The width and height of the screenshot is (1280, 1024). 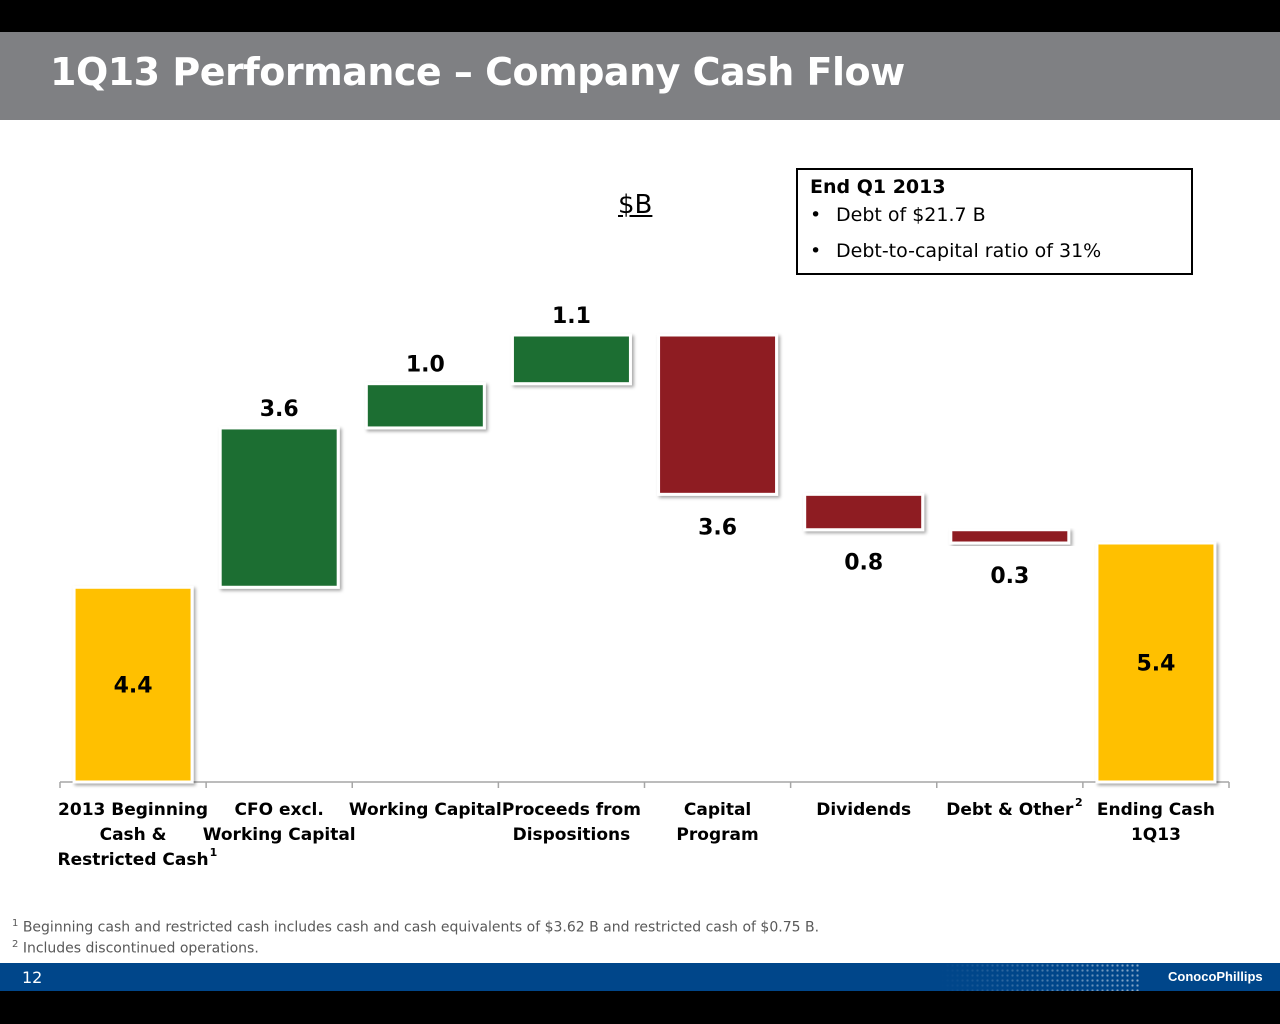 What do you see at coordinates (32, 977) in the screenshot?
I see `page-number: 12` at bounding box center [32, 977].